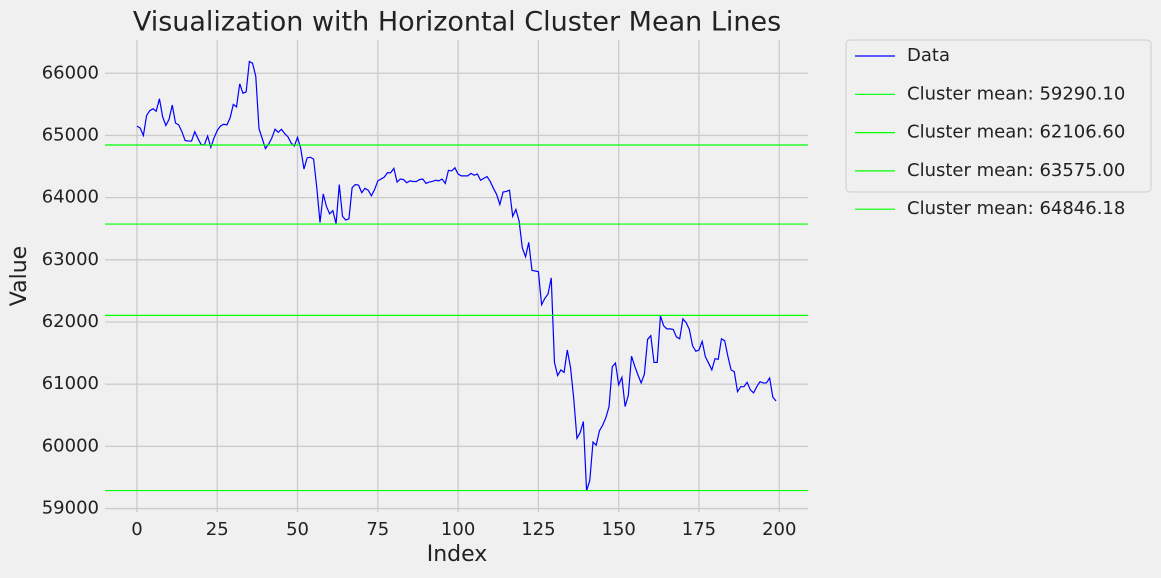 The width and height of the screenshot is (1161, 578). I want to click on y-tick-label: 63000, so click(70, 259).